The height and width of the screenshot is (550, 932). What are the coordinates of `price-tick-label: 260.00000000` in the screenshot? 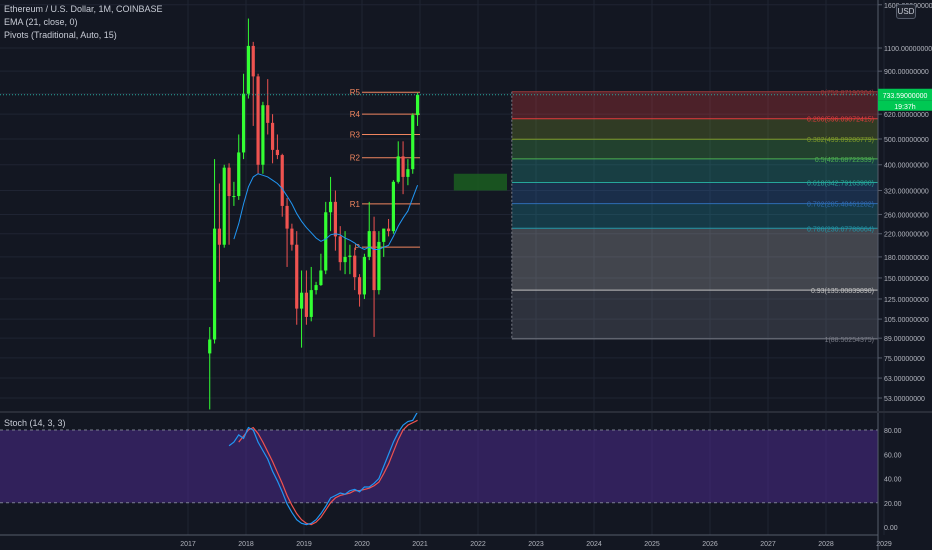 It's located at (906, 215).